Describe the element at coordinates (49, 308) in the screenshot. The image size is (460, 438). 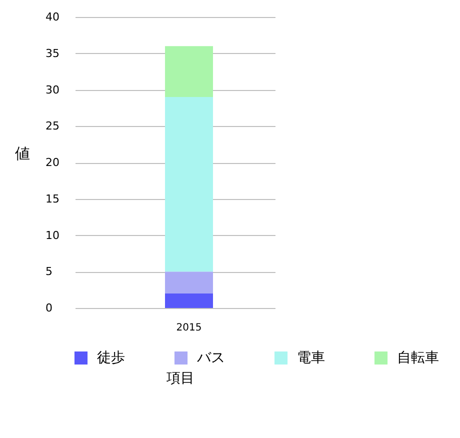
I see `y-tick-label: 0` at that location.